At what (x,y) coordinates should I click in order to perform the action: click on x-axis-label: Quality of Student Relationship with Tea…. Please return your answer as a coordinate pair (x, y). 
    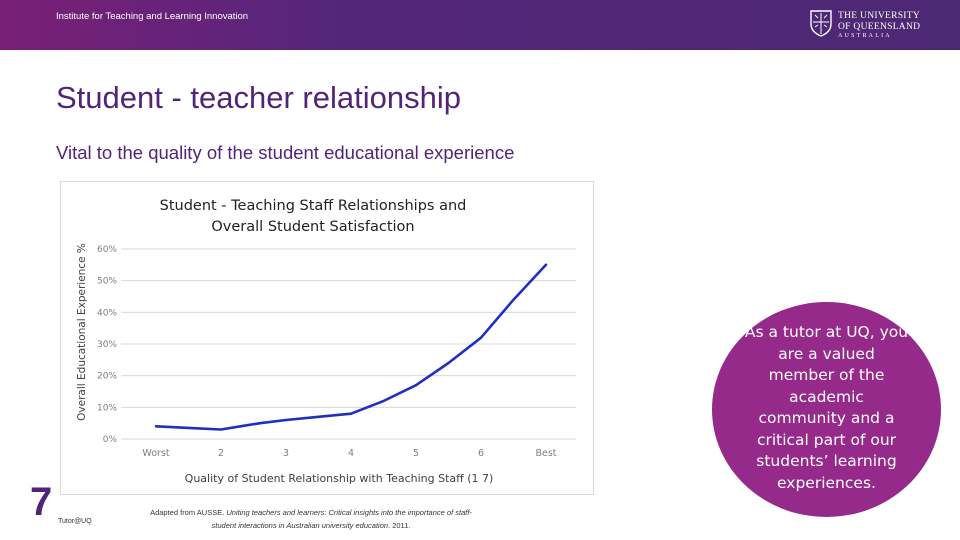
    Looking at the image, I should click on (339, 478).